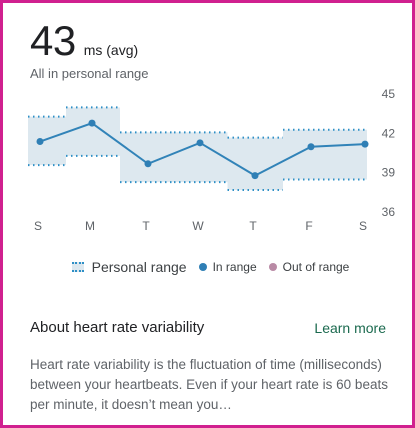 The height and width of the screenshot is (428, 415). Describe the element at coordinates (389, 212) in the screenshot. I see `y-tick-label: 36` at that location.